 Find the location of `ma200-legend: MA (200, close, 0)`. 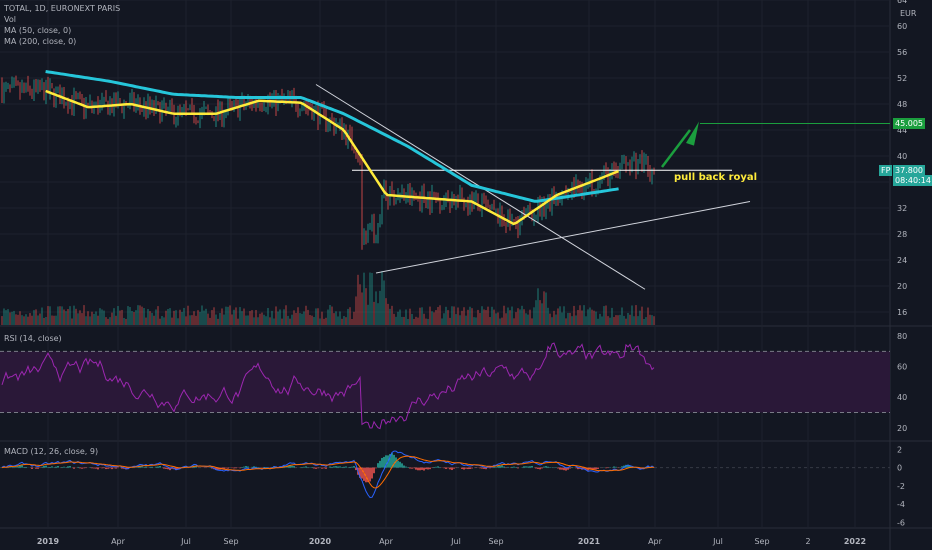

ma200-legend: MA (200, close, 0) is located at coordinates (40, 41).